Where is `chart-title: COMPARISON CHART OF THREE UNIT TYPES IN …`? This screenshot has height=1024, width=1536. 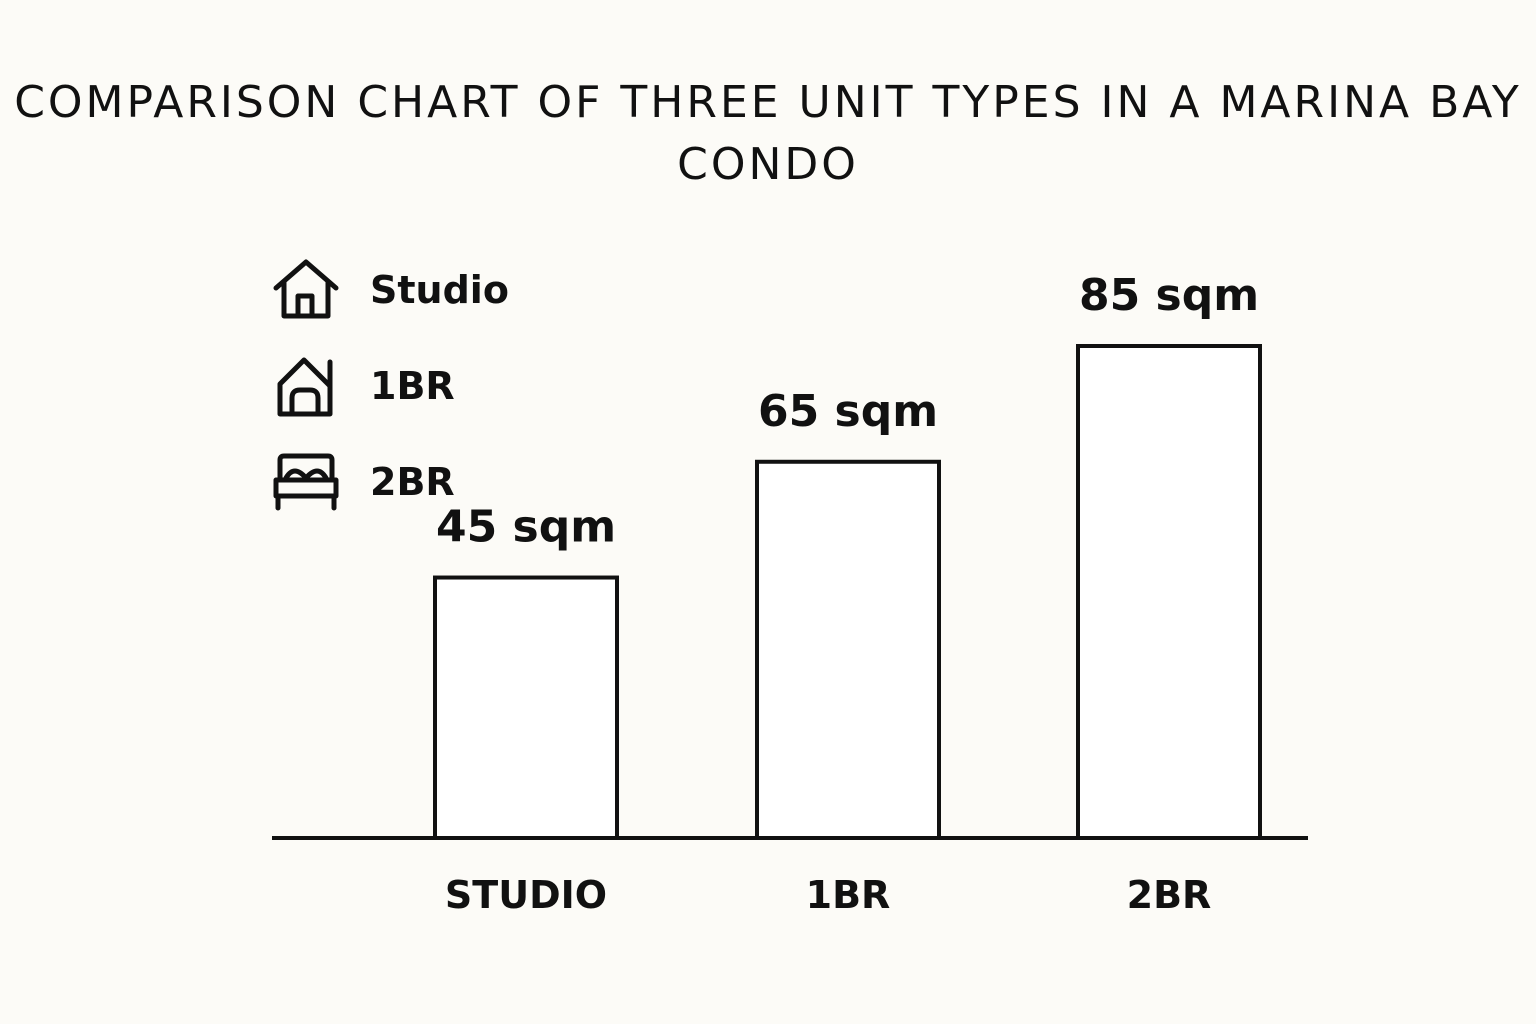 chart-title: COMPARISON CHART OF THREE UNIT TYPES IN … is located at coordinates (768, 133).